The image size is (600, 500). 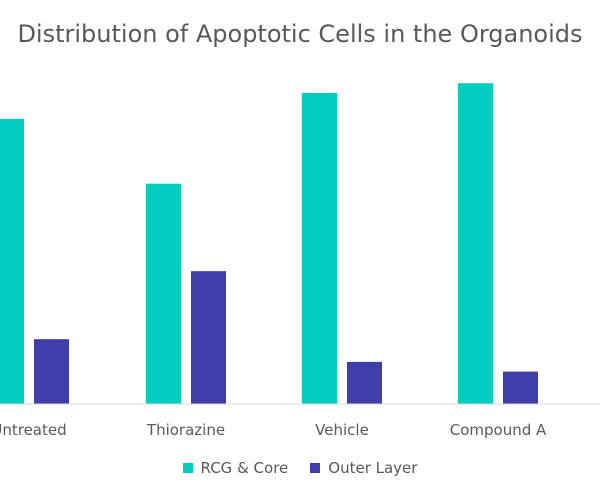 I want to click on legend-swatch-outer-layer, so click(x=315, y=468).